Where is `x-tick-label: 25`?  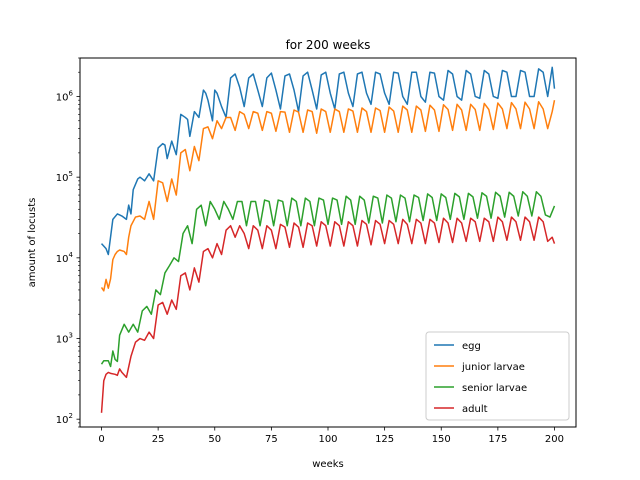 x-tick-label: 25 is located at coordinates (158, 439).